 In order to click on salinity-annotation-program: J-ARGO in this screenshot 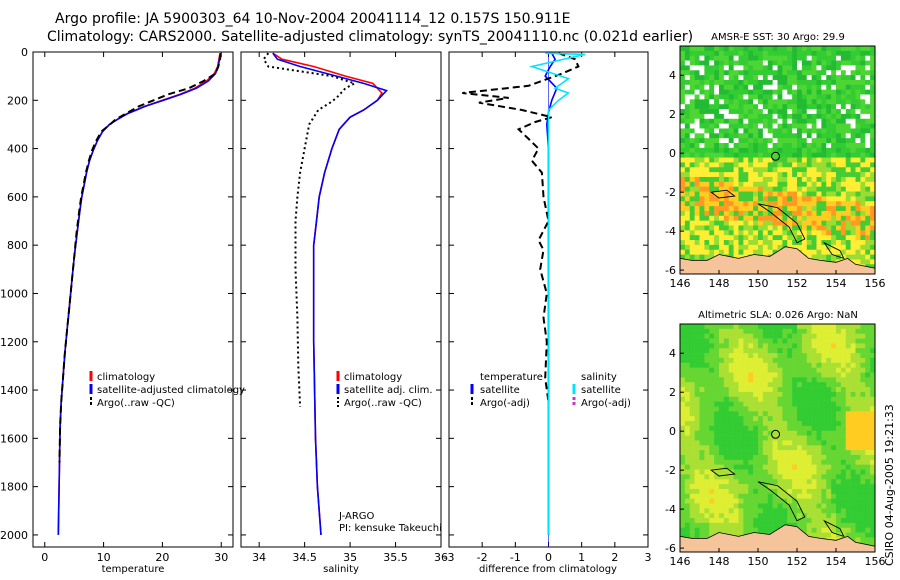, I will do `click(356, 516)`.